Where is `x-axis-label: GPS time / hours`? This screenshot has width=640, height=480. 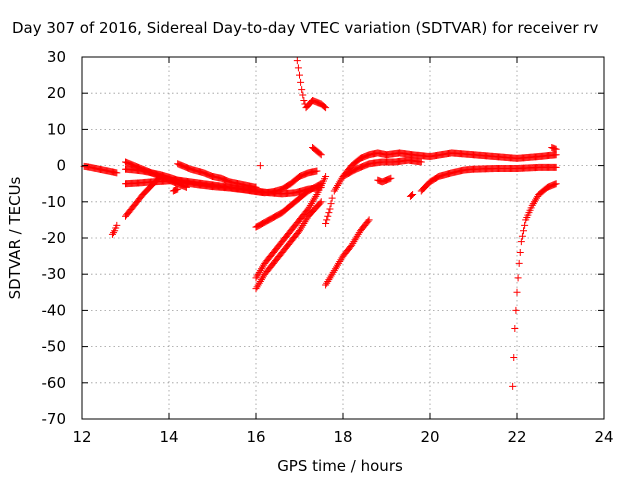
x-axis-label: GPS time / hours is located at coordinates (340, 466).